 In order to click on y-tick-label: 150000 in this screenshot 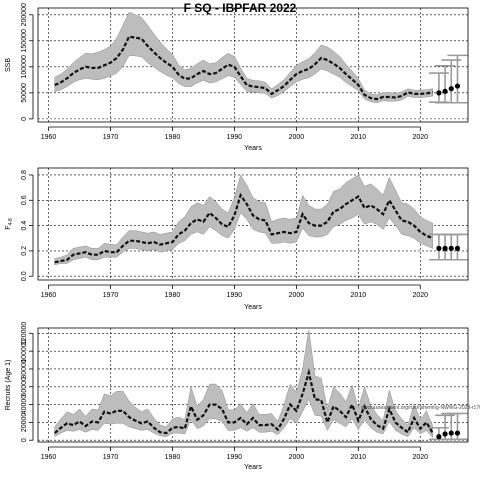, I will do `click(24, 40)`.